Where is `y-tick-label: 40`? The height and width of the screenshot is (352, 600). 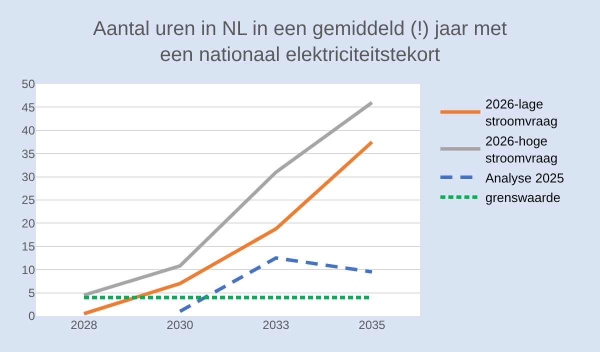
y-tick-label: 40 is located at coordinates (29, 131).